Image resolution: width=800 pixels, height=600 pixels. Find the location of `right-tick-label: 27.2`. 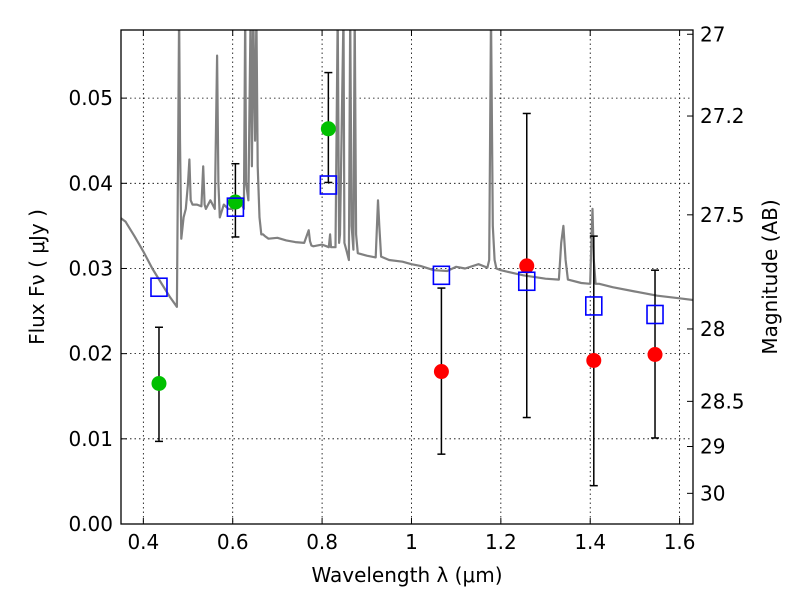

right-tick-label: 27.2 is located at coordinates (722, 116).